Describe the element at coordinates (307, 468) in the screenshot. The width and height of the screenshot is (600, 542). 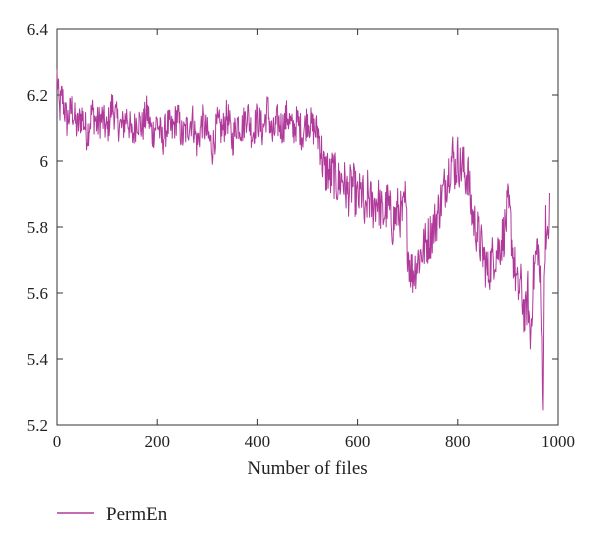
I see `x-axis-label: Number of files` at that location.